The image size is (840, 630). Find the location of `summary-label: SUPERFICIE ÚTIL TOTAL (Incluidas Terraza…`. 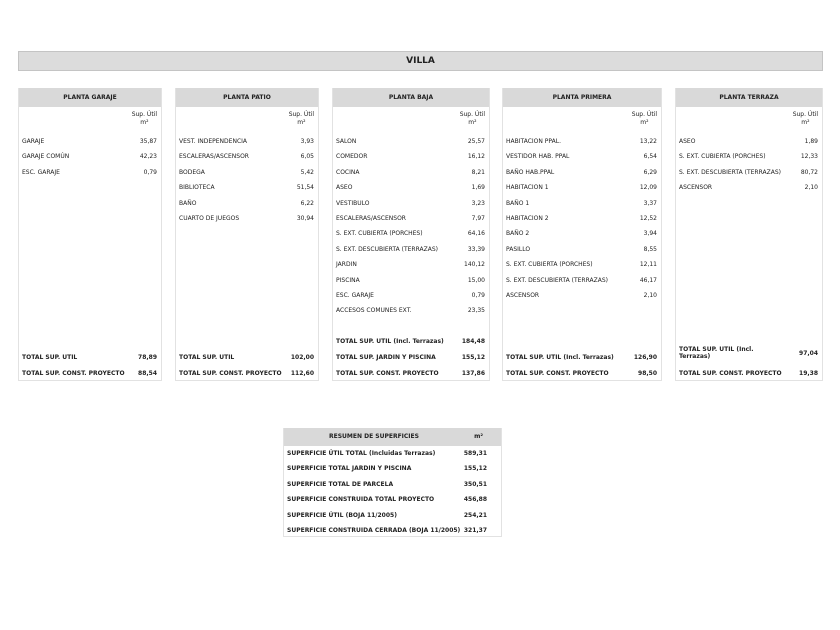

summary-label: SUPERFICIE ÚTIL TOTAL (Incluidas Terraza… is located at coordinates (361, 453).